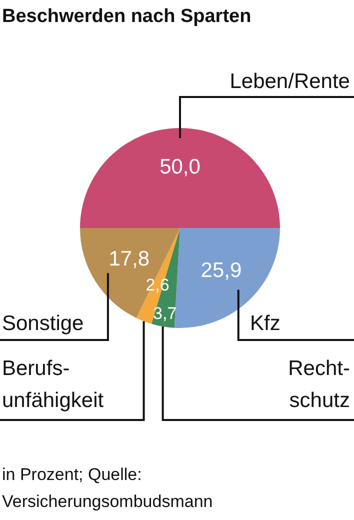 The width and height of the screenshot is (354, 520). What do you see at coordinates (53, 384) in the screenshot?
I see `slice-label: Berufs-unfähigkeit` at bounding box center [53, 384].